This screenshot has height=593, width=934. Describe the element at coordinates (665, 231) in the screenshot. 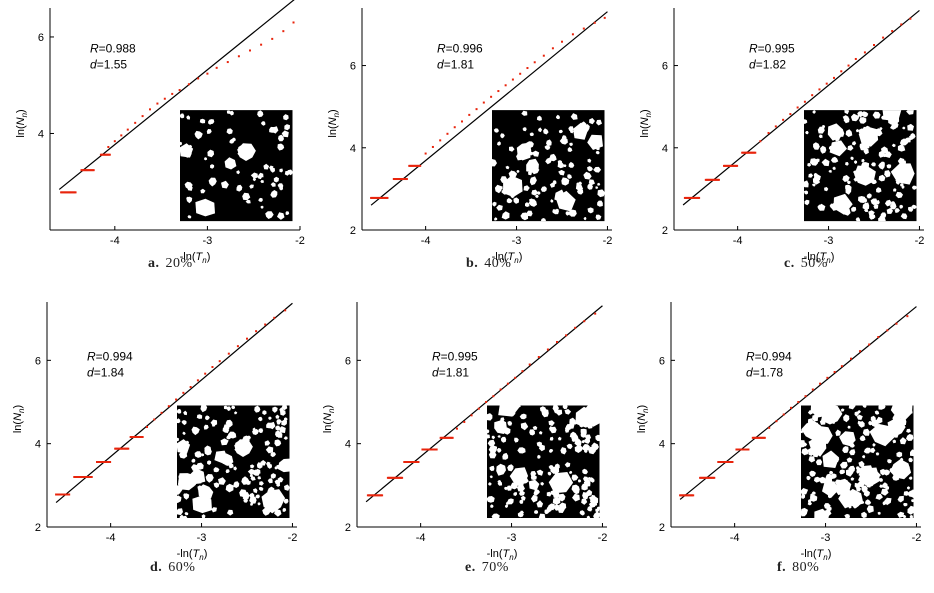

I see `y-tick-label: 2` at that location.